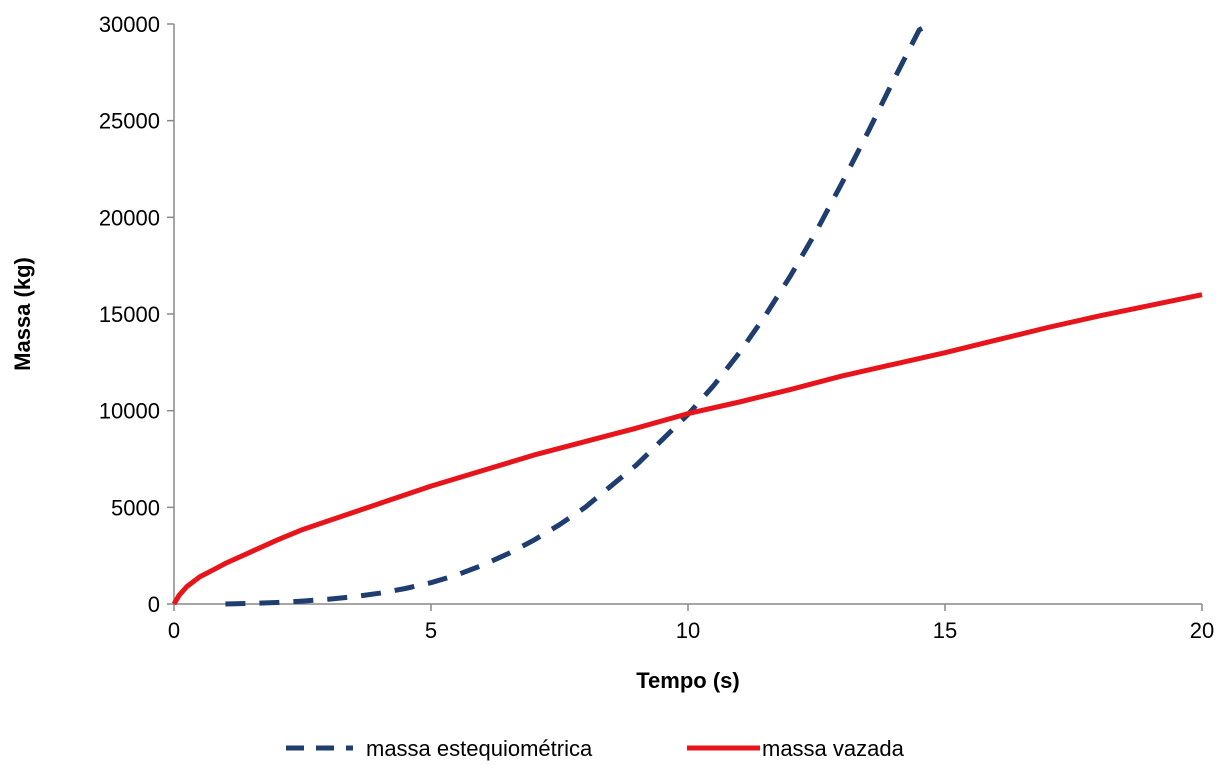 Image resolution: width=1226 pixels, height=765 pixels. I want to click on y-tick-label: 10000, so click(129, 411).